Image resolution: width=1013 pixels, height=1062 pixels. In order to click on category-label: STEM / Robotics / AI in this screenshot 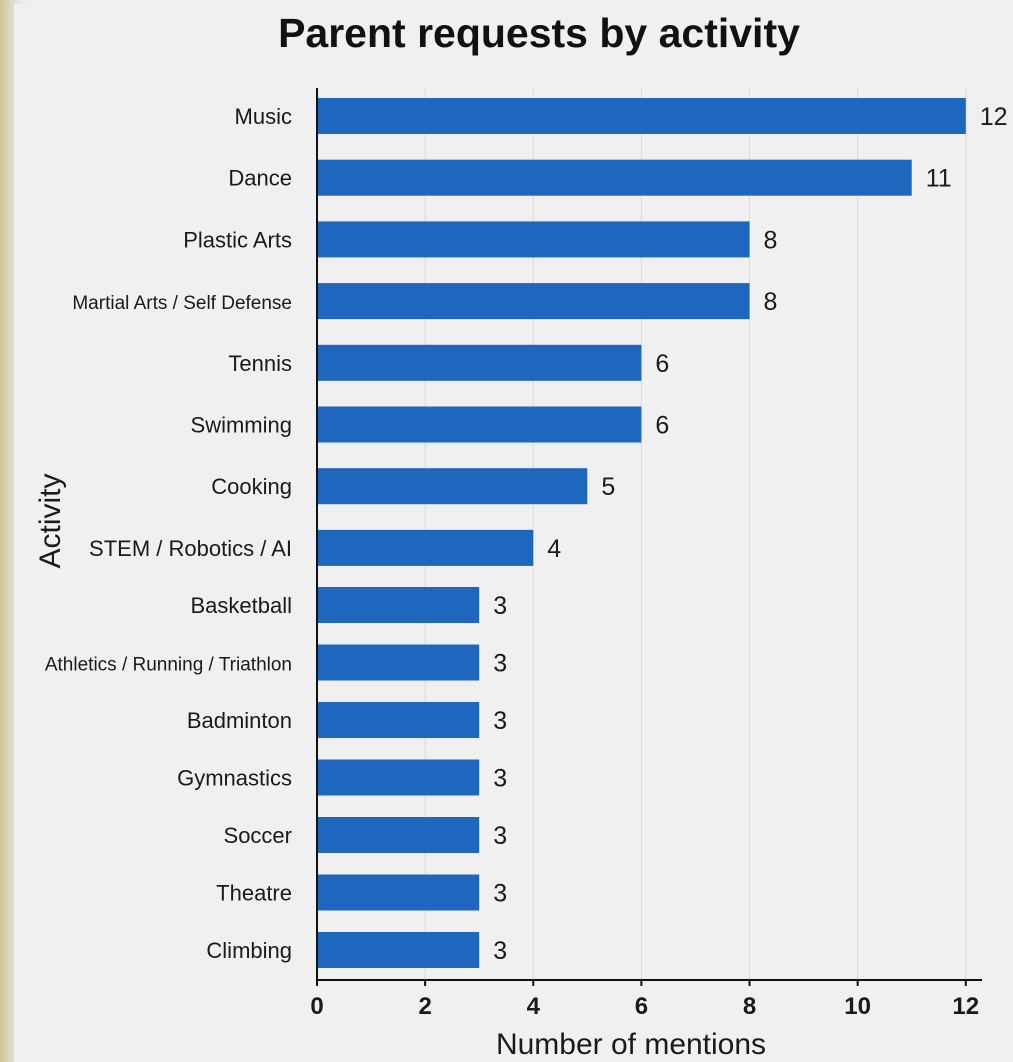, I will do `click(190, 548)`.